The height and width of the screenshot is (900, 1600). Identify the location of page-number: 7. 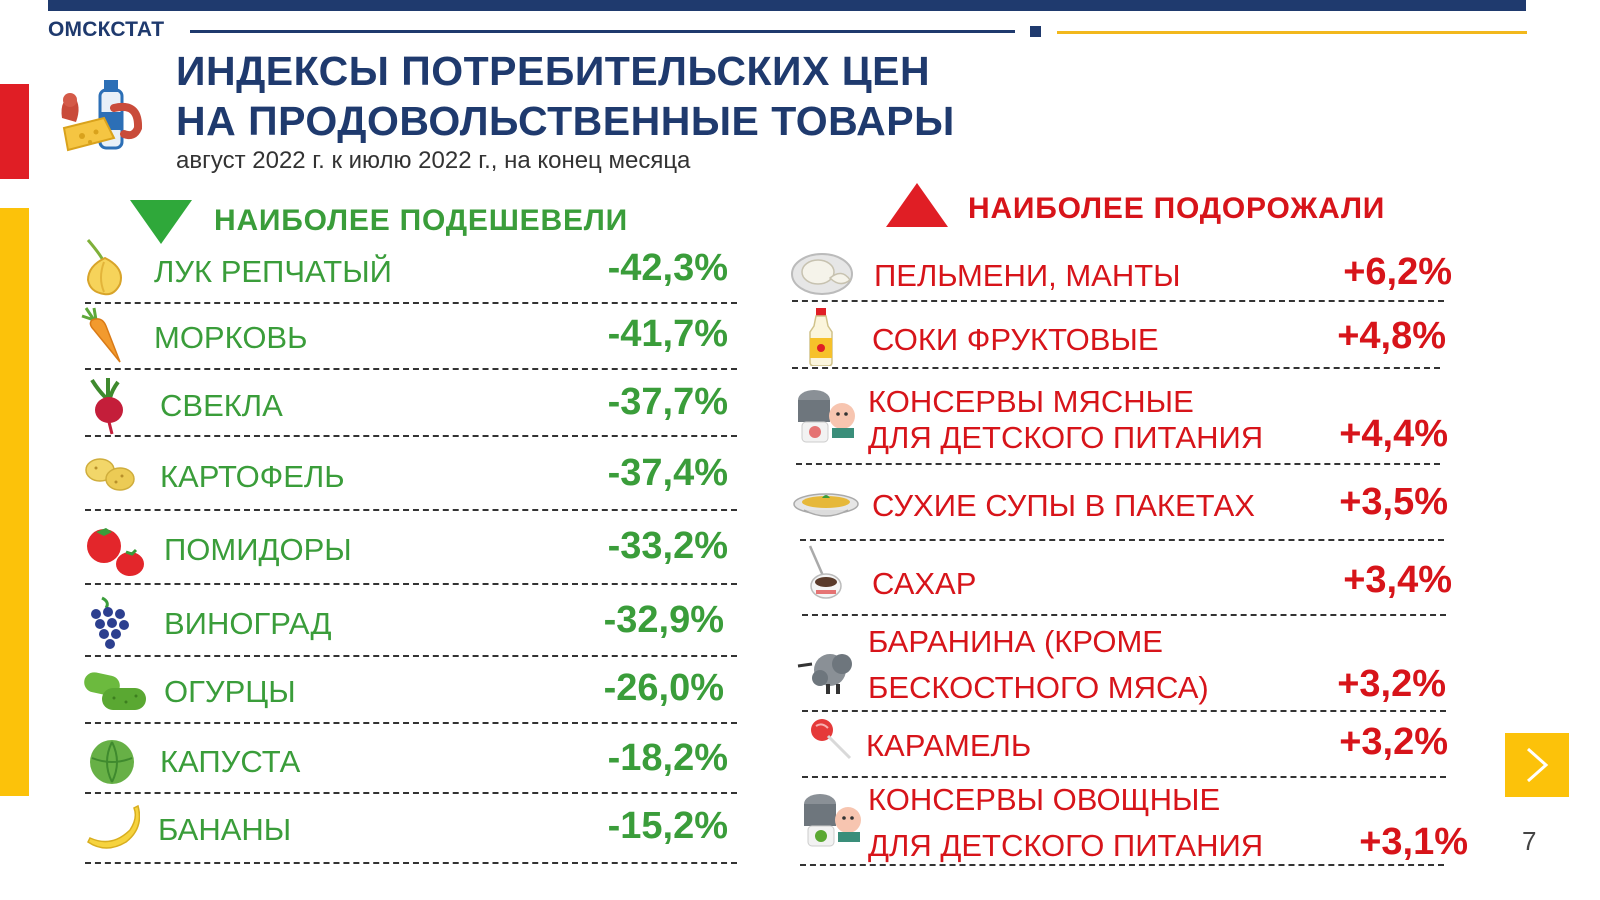
(1529, 841).